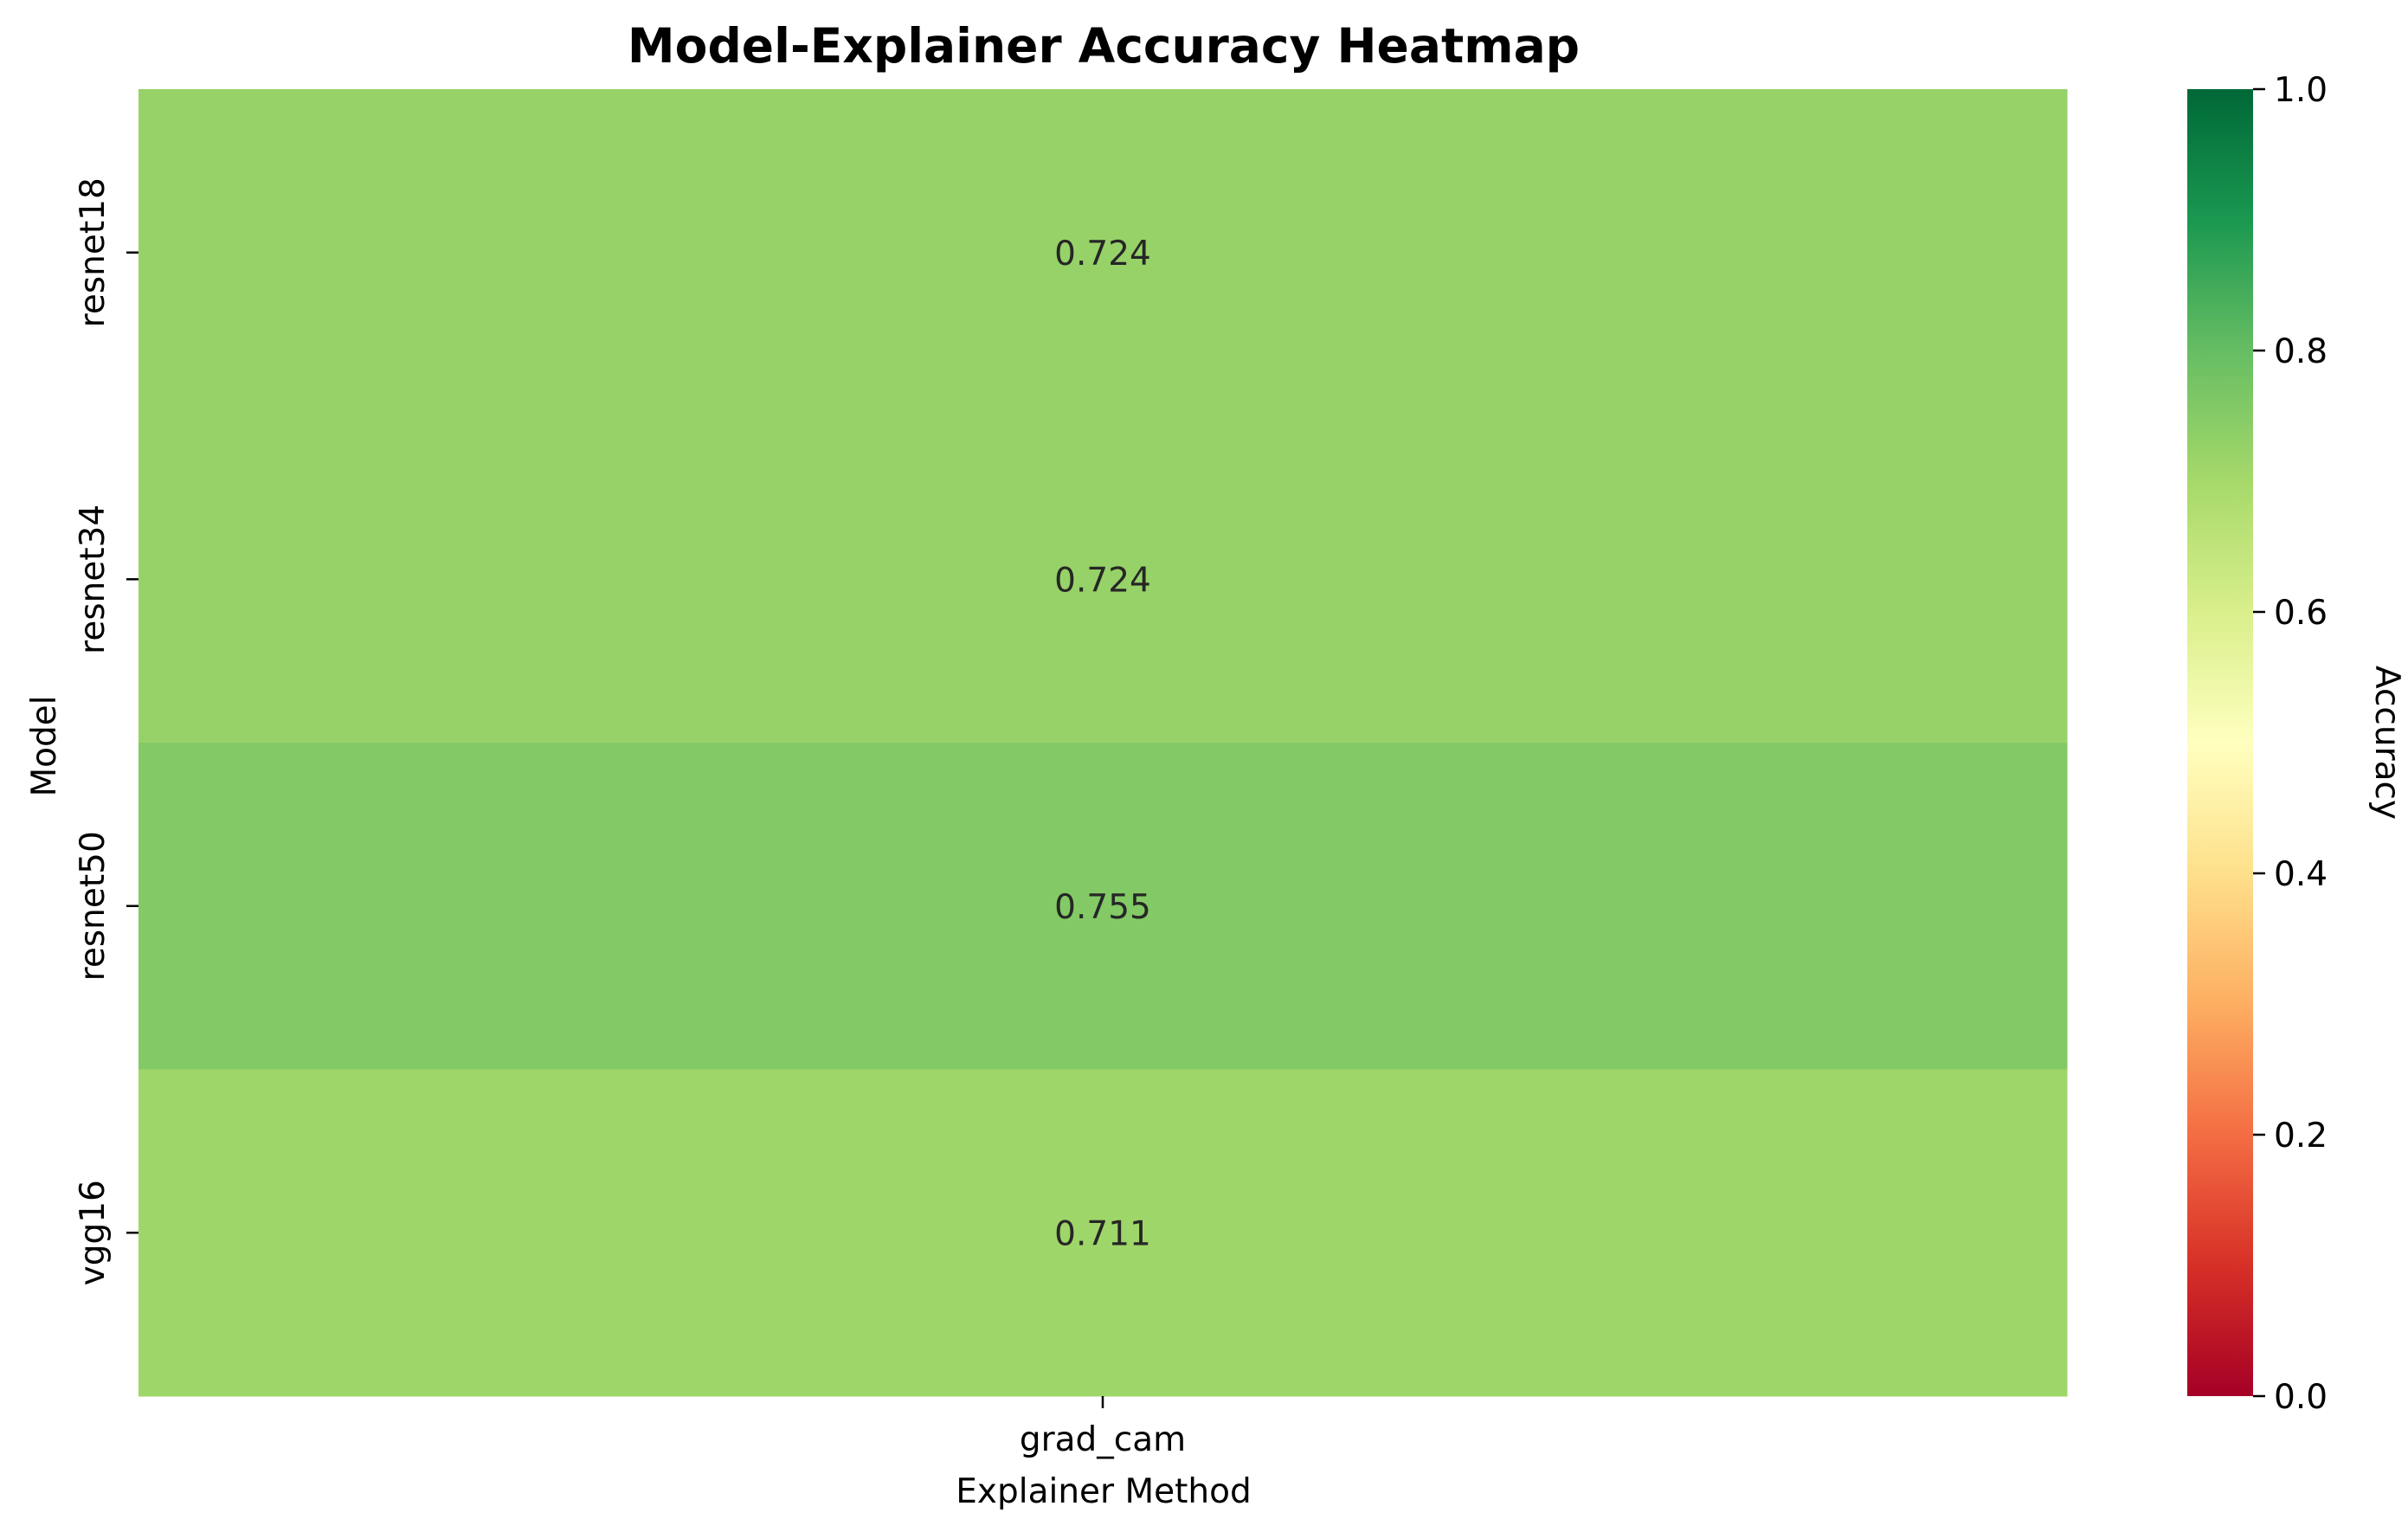 Image resolution: width=2408 pixels, height=1532 pixels. Describe the element at coordinates (2290, 744) in the screenshot. I see `colorbar-ticks: 0.0 0.2 0.4 0.6 0.8 1.0` at that location.